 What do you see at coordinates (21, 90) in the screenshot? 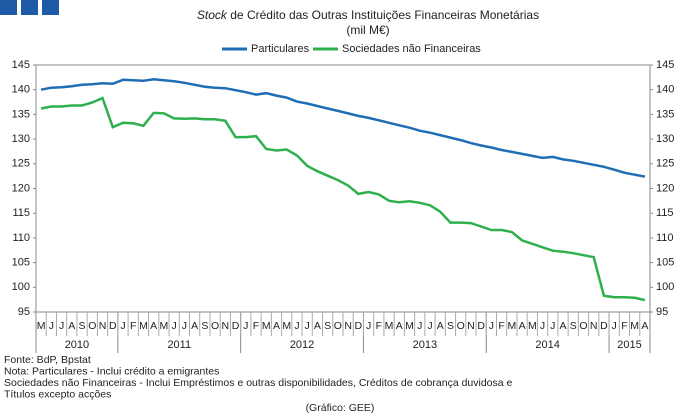
I see `y-tick-label: 140` at bounding box center [21, 90].